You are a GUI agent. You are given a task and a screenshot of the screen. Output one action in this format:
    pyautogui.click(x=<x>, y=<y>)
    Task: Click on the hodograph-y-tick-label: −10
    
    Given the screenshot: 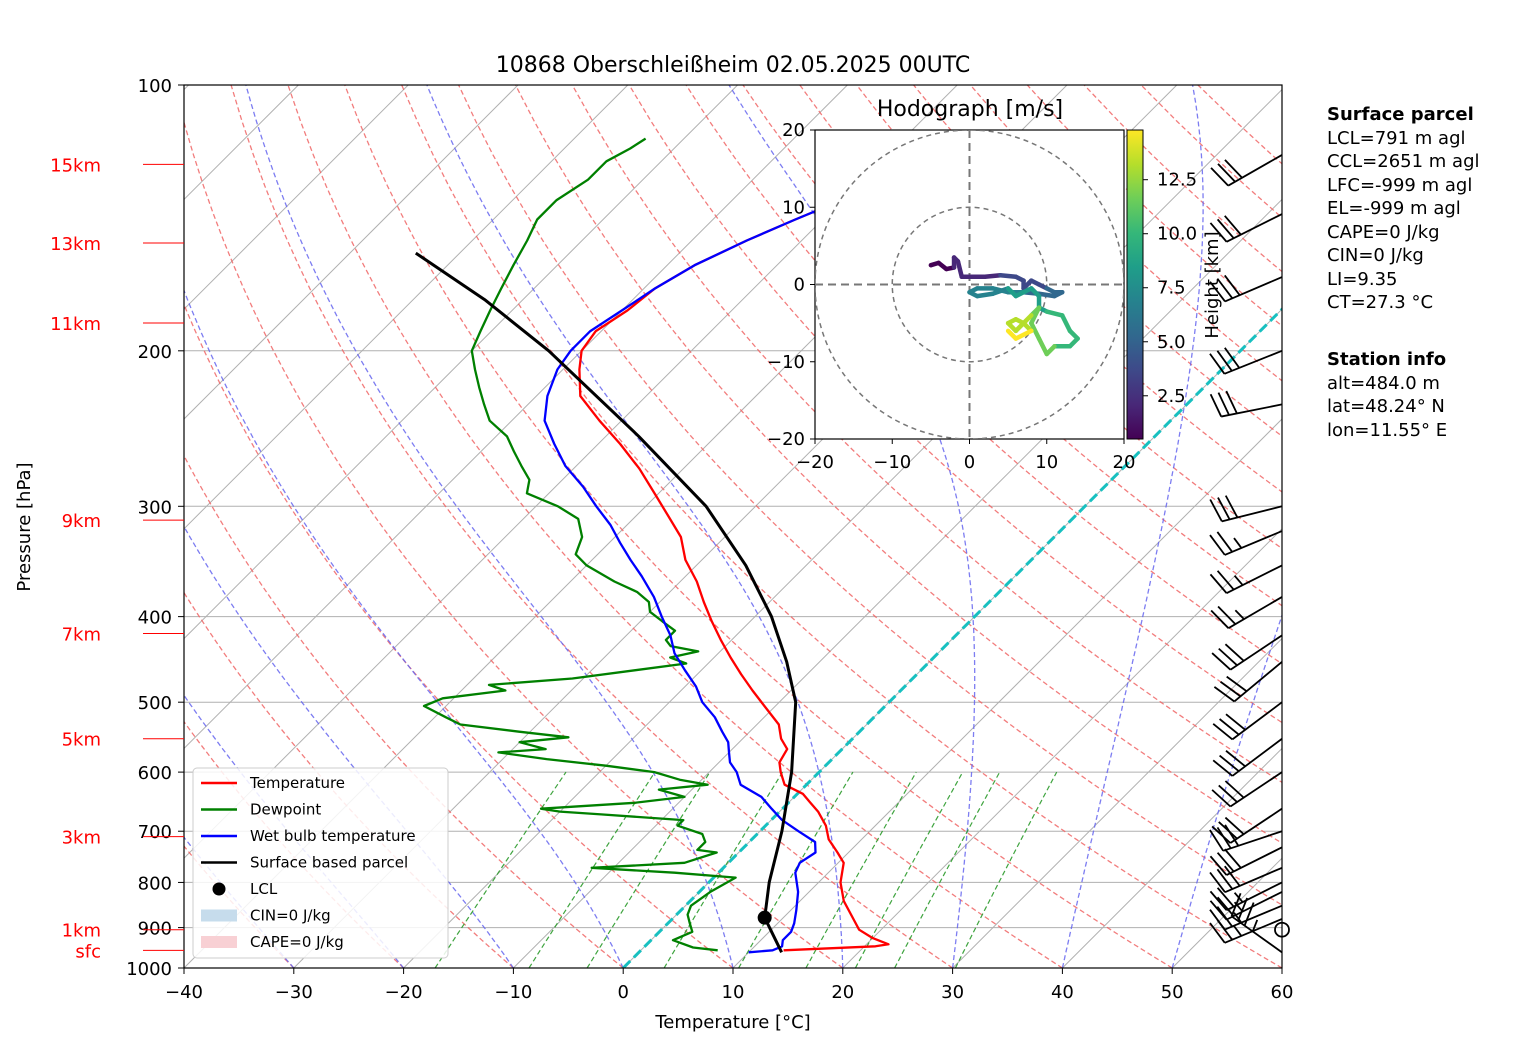 What is the action you would take?
    pyautogui.click(x=786, y=362)
    